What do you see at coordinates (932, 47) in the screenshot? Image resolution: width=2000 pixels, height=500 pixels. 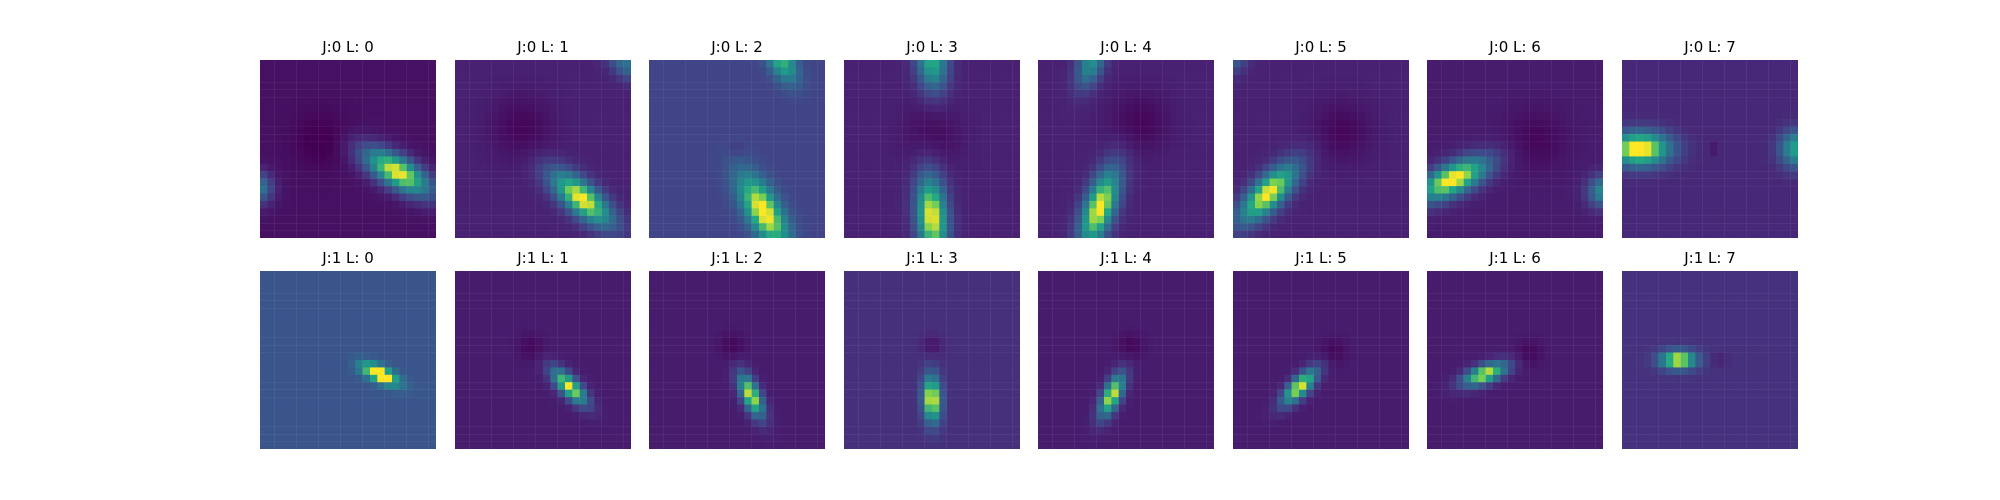 I see `panel-title: J:0 L: 3` at bounding box center [932, 47].